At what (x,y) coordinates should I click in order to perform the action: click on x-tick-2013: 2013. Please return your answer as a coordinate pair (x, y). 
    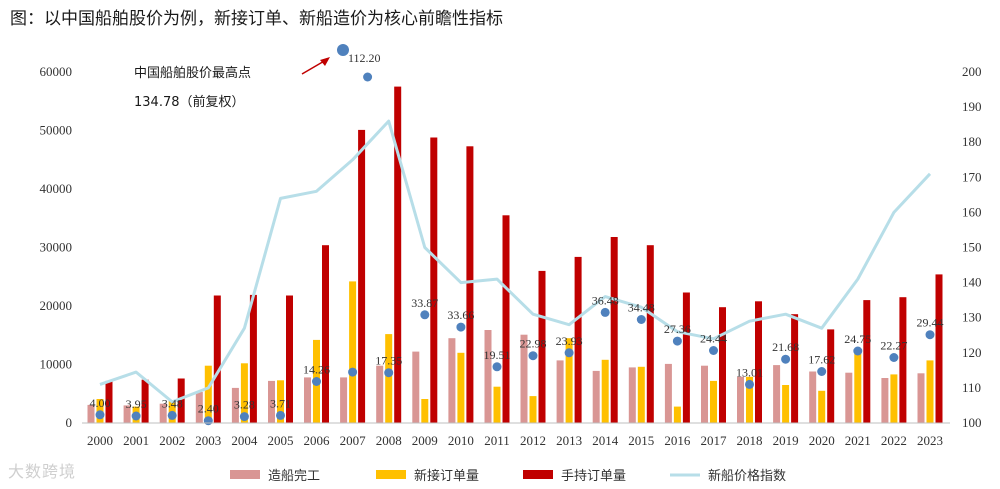
    Looking at the image, I should click on (569, 440).